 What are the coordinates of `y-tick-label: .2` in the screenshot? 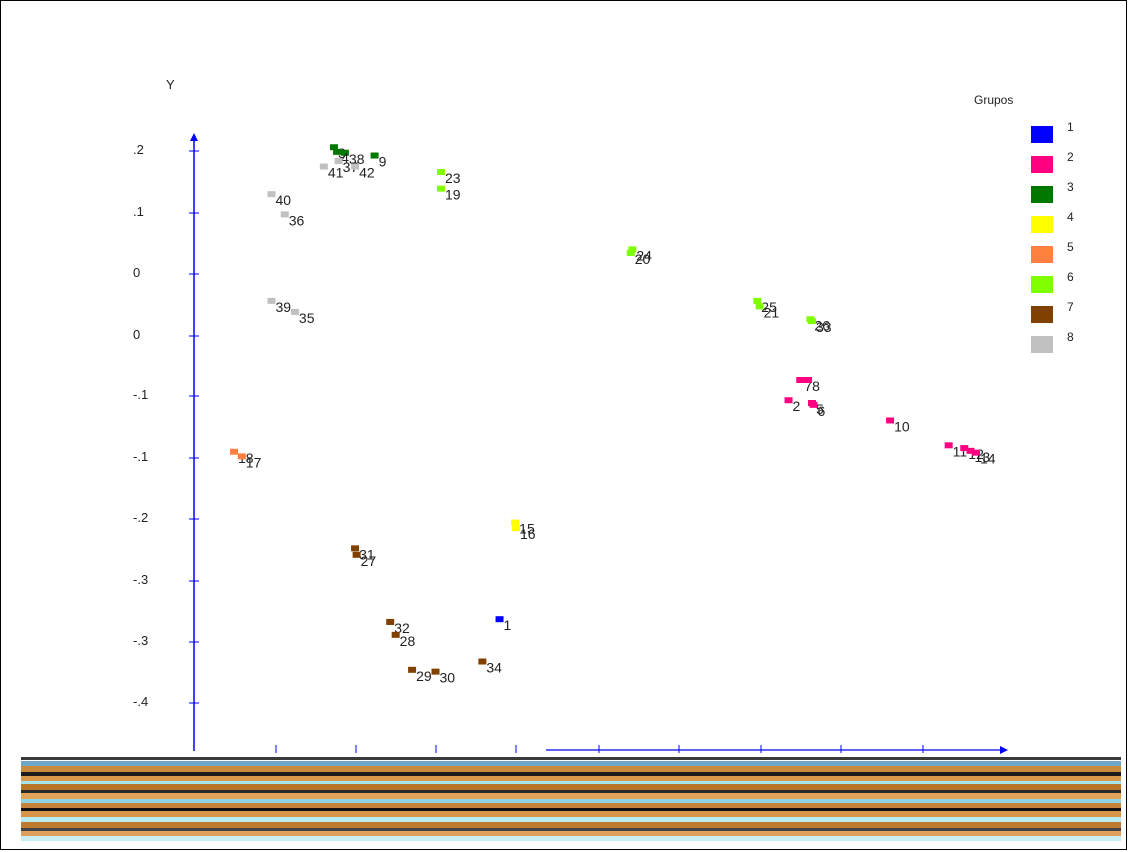 It's located at (138, 149).